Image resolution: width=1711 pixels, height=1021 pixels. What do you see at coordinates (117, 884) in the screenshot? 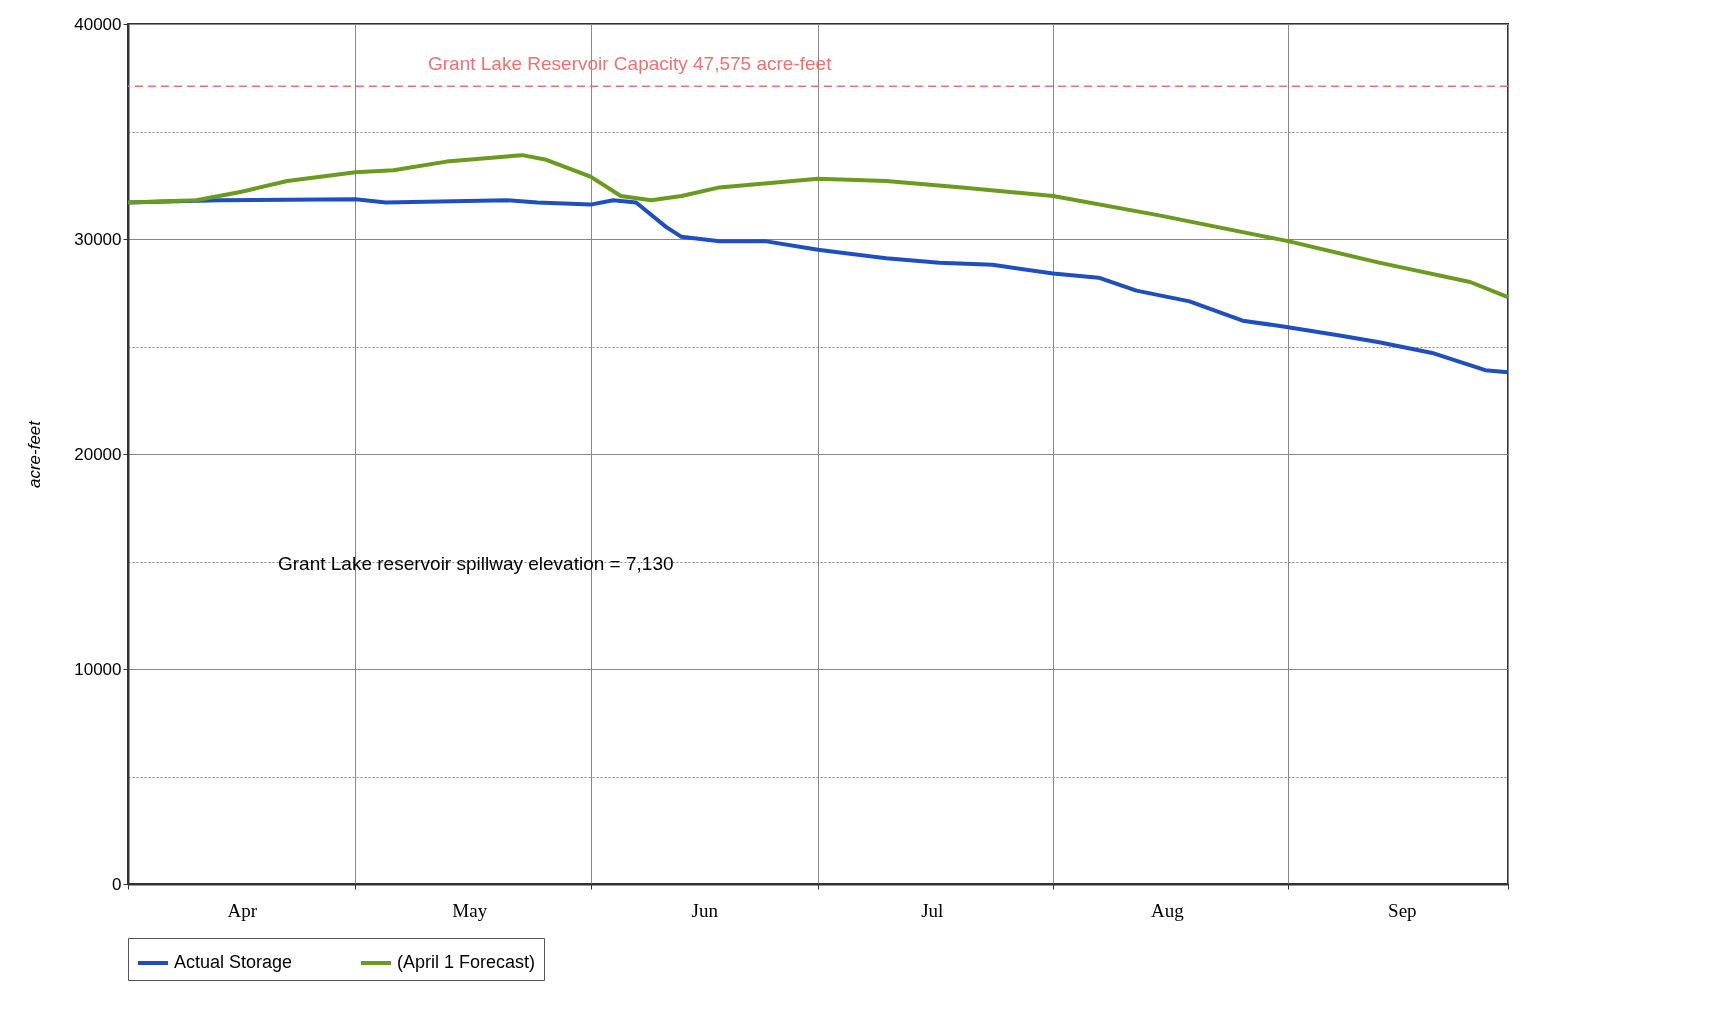
I see `y-tick-label: 0` at bounding box center [117, 884].